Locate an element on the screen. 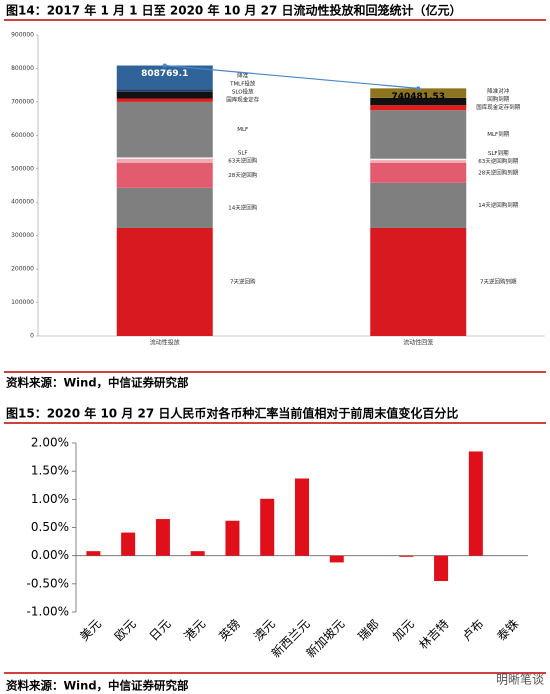 The image size is (550, 694). segment-label: 7天逆回购 is located at coordinates (243, 281).